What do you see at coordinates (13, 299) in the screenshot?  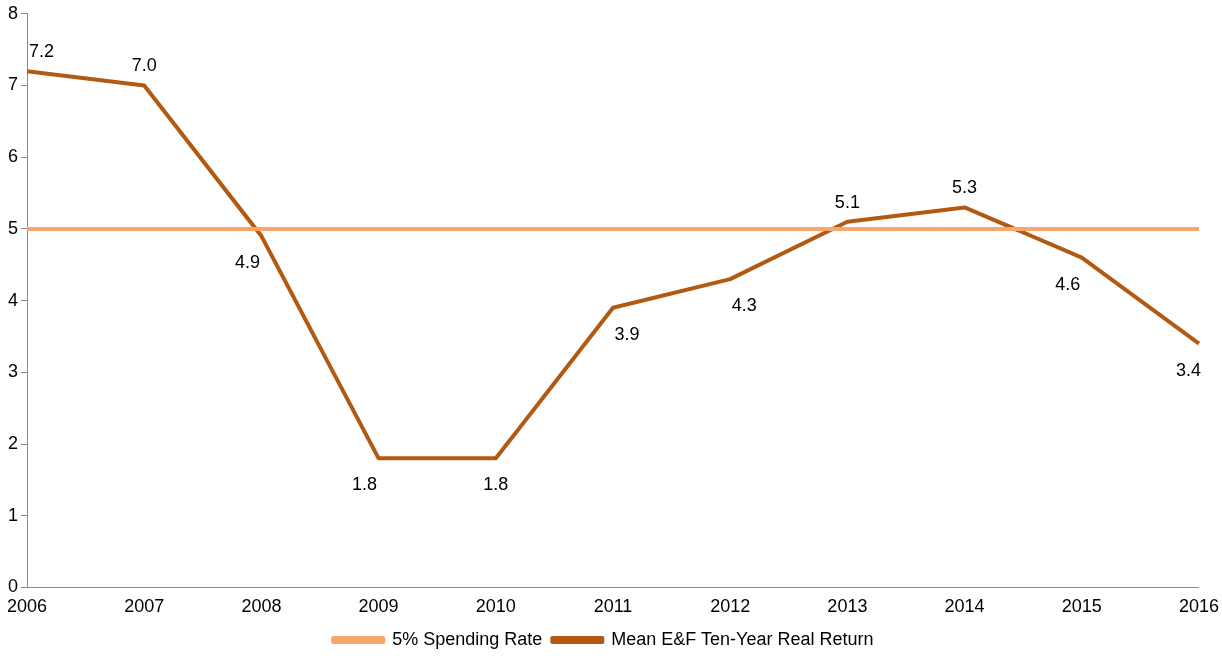 I see `y-tick-label: 4` at bounding box center [13, 299].